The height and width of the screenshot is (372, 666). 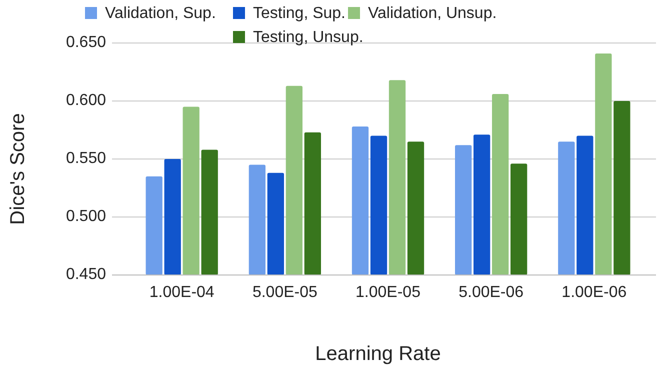 I want to click on x-tick-label: 1.00E-06, so click(x=594, y=292).